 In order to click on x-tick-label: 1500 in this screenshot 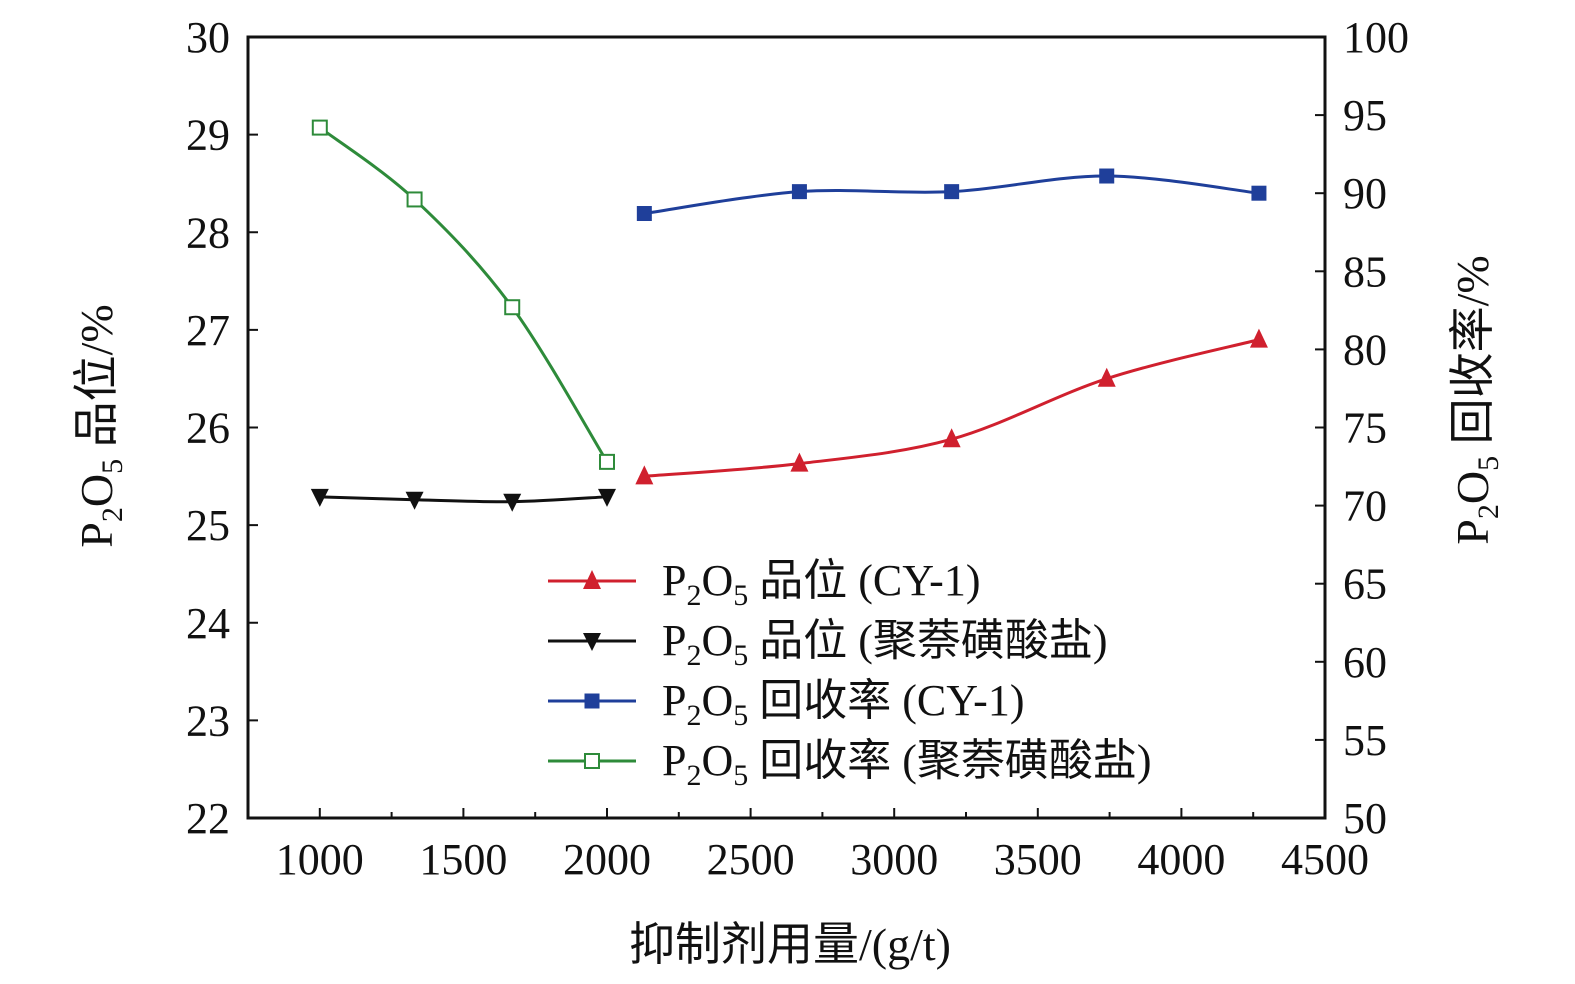, I will do `click(463, 859)`.